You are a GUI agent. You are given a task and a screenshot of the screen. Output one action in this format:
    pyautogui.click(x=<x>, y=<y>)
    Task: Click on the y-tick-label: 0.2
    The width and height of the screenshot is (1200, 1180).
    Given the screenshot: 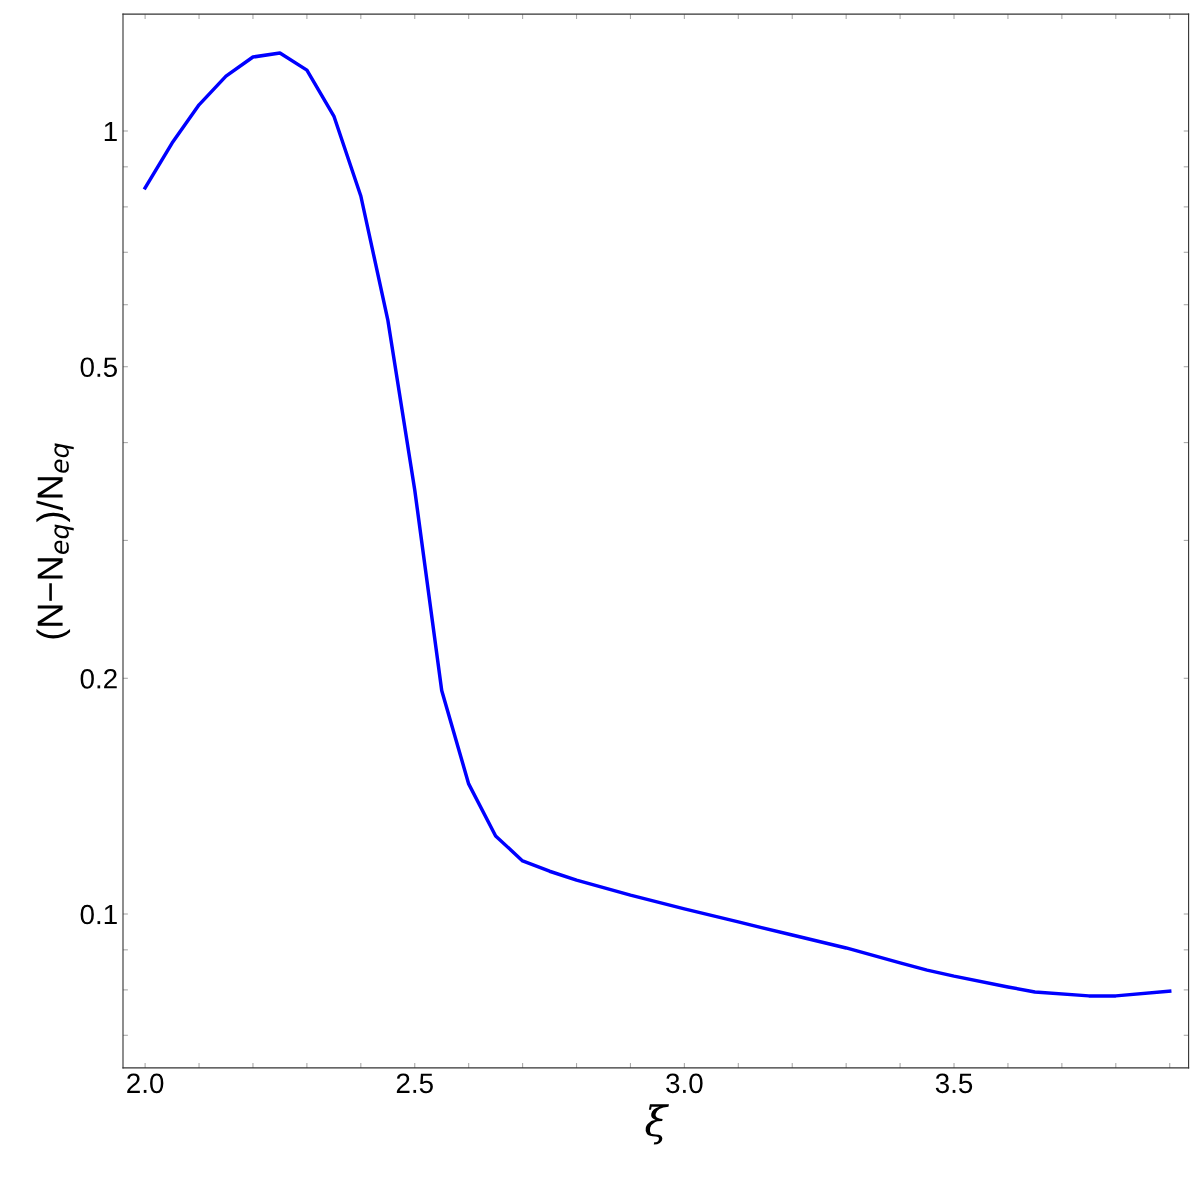 What is the action you would take?
    pyautogui.click(x=98, y=678)
    